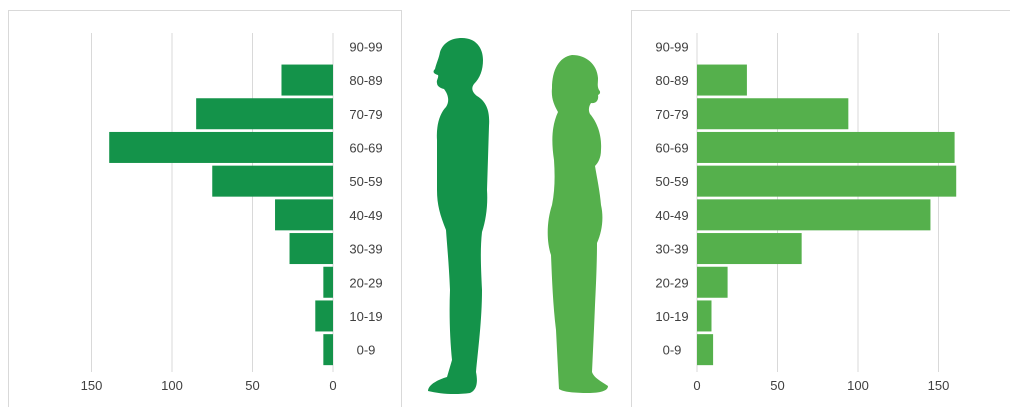  I want to click on female-tick-label: 50, so click(777, 385).